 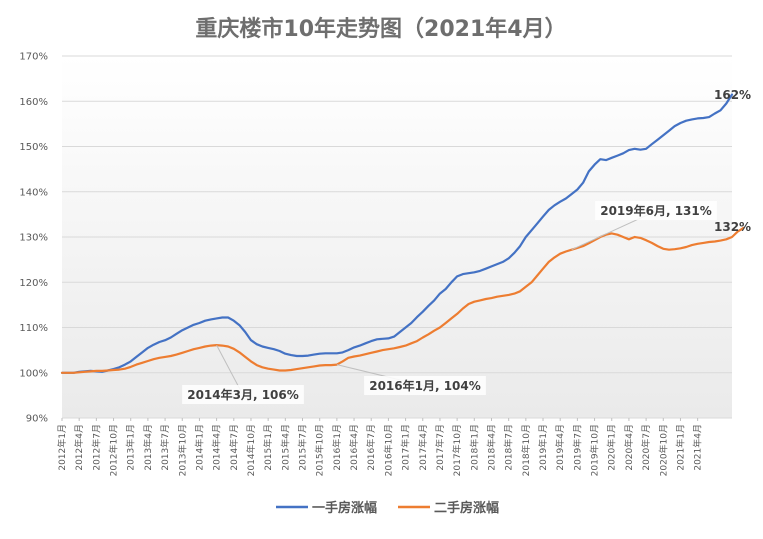 What do you see at coordinates (491, 447) in the screenshot?
I see `x-tick-label: 2018年4月` at bounding box center [491, 447].